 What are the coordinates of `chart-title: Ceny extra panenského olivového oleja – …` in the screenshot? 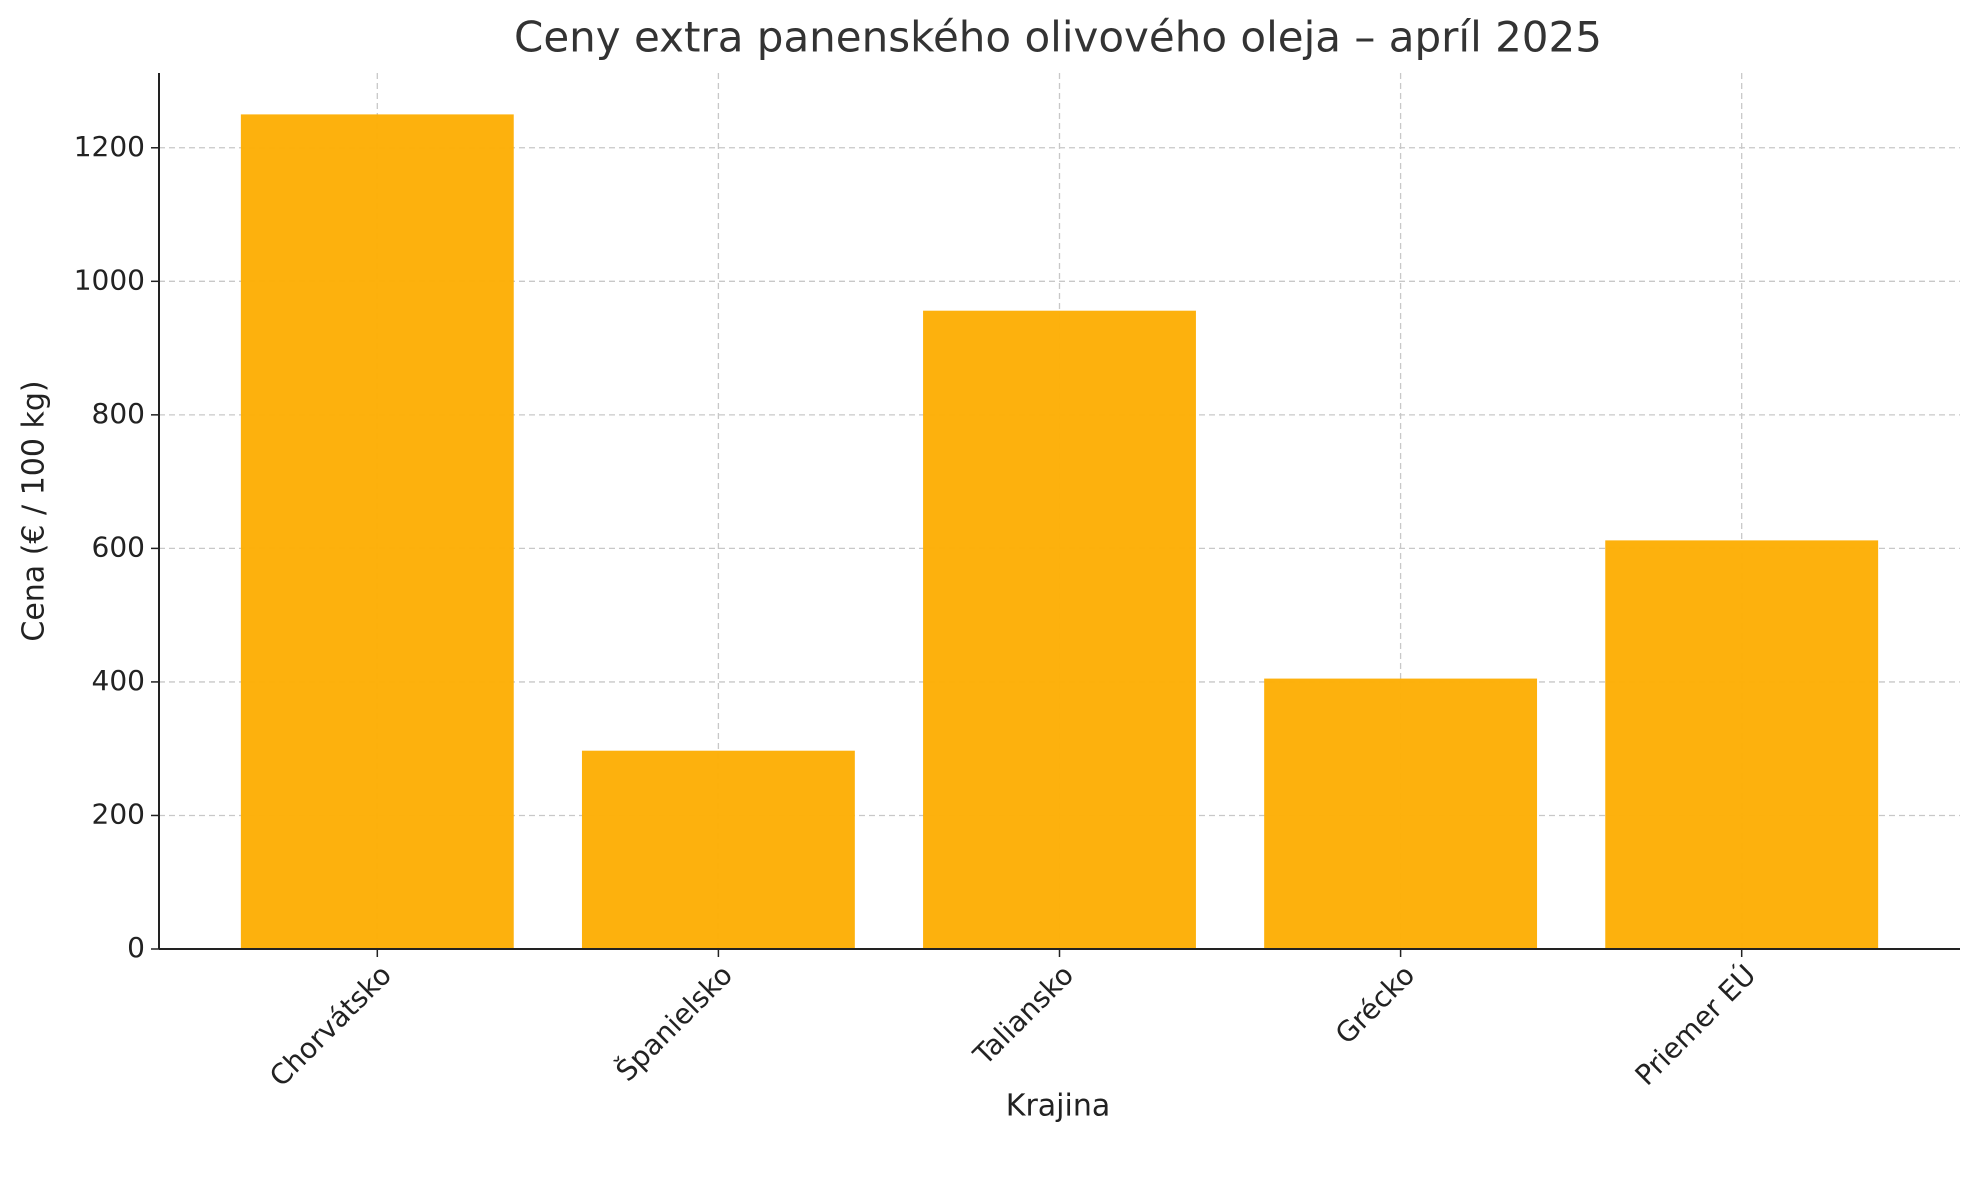 It's located at (1058, 37).